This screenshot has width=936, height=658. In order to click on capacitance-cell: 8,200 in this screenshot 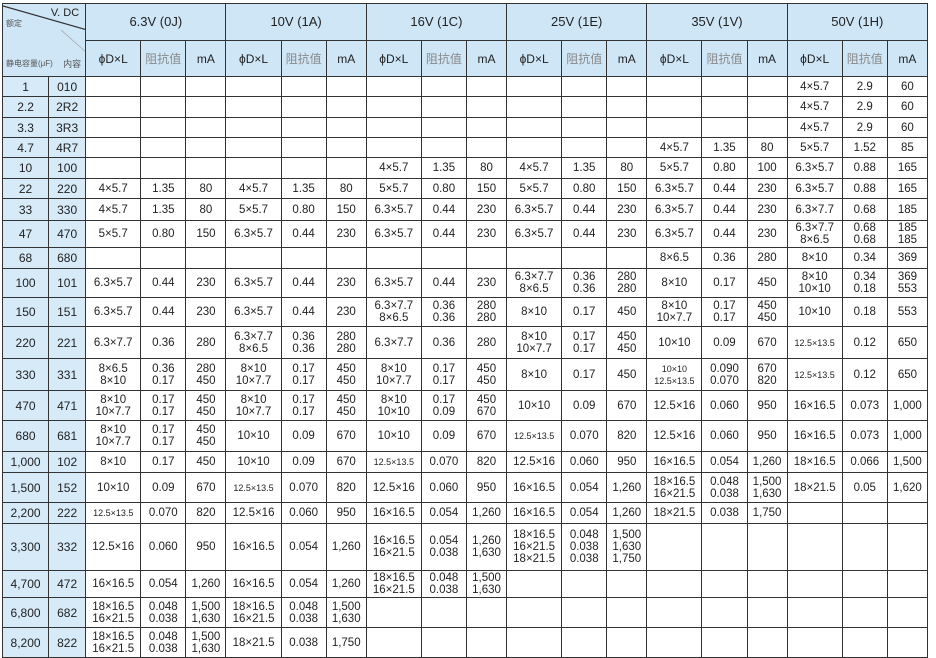, I will do `click(25, 642)`.